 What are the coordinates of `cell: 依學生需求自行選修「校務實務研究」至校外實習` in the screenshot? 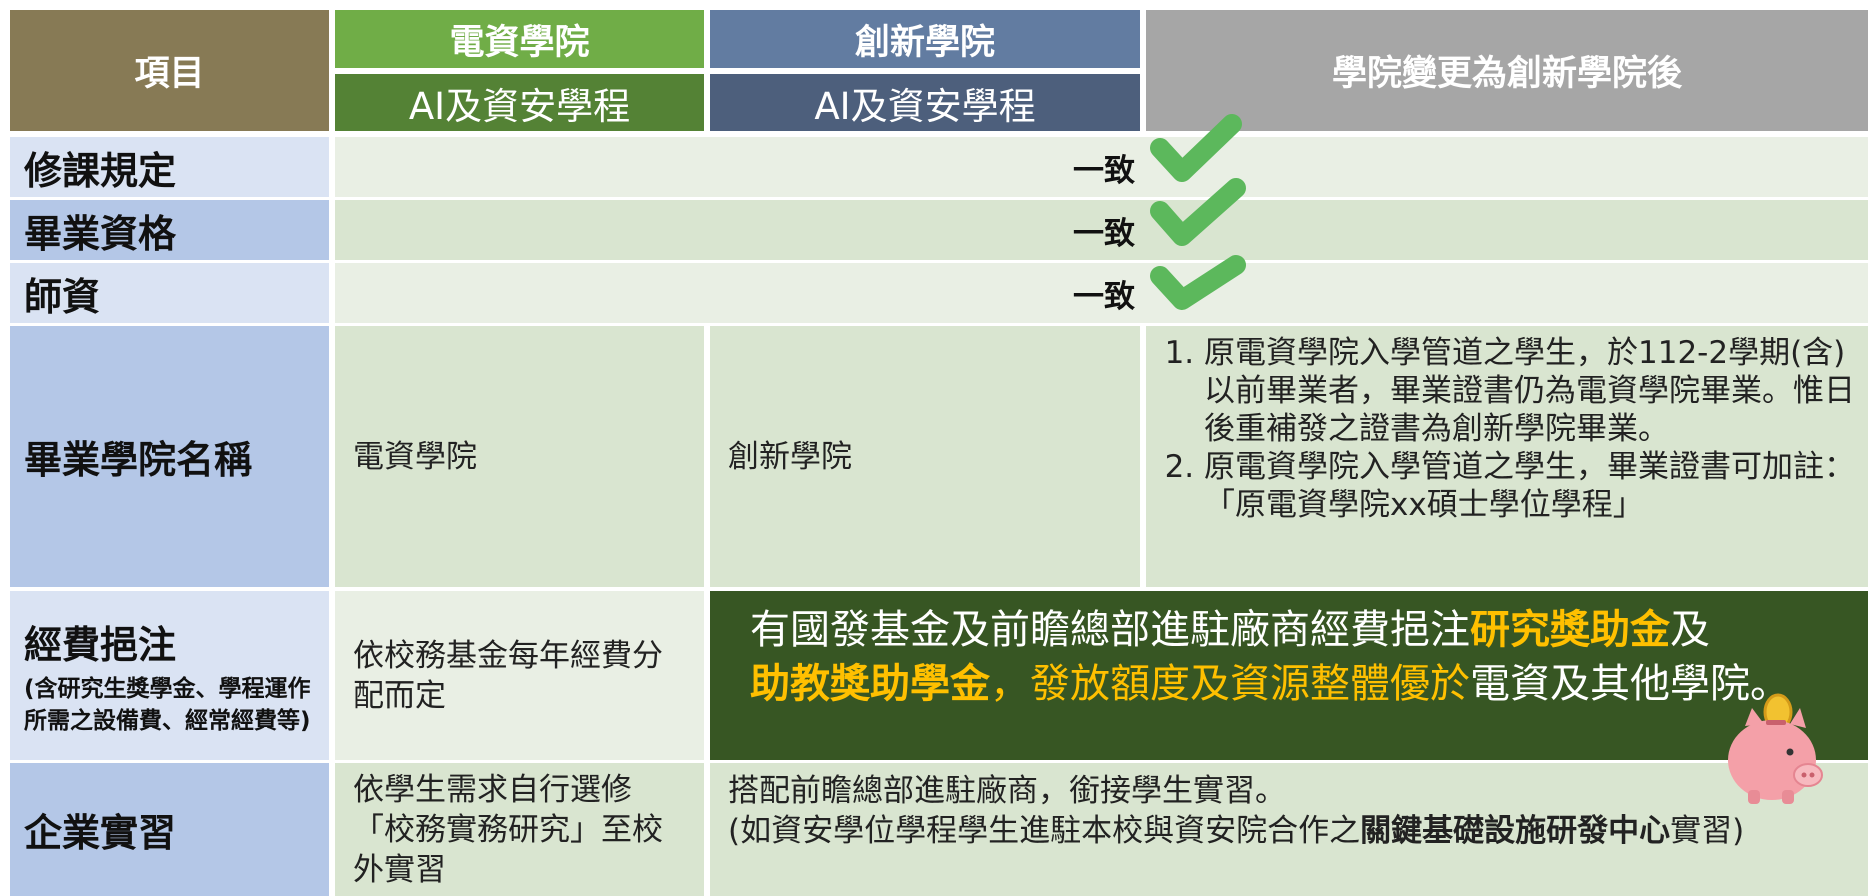 It's located at (519, 829).